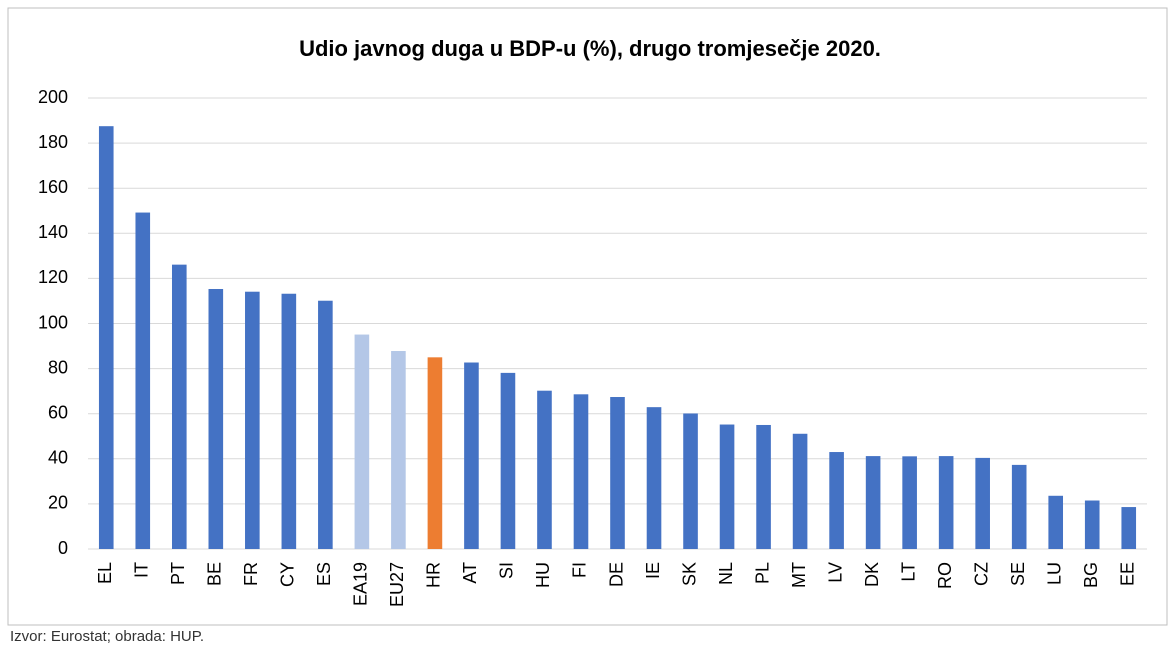  I want to click on x-tick-label: HR, so click(434, 575).